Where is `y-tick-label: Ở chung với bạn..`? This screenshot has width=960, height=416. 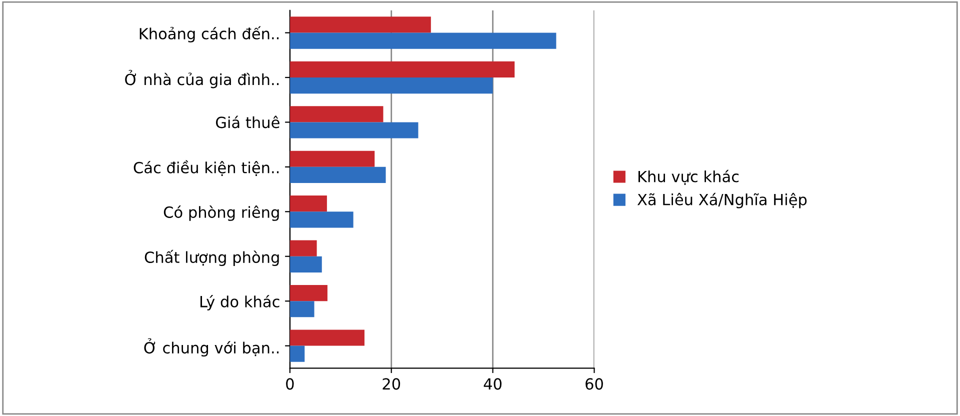
y-tick-label: Ở chung với bạn.. is located at coordinates (211, 347).